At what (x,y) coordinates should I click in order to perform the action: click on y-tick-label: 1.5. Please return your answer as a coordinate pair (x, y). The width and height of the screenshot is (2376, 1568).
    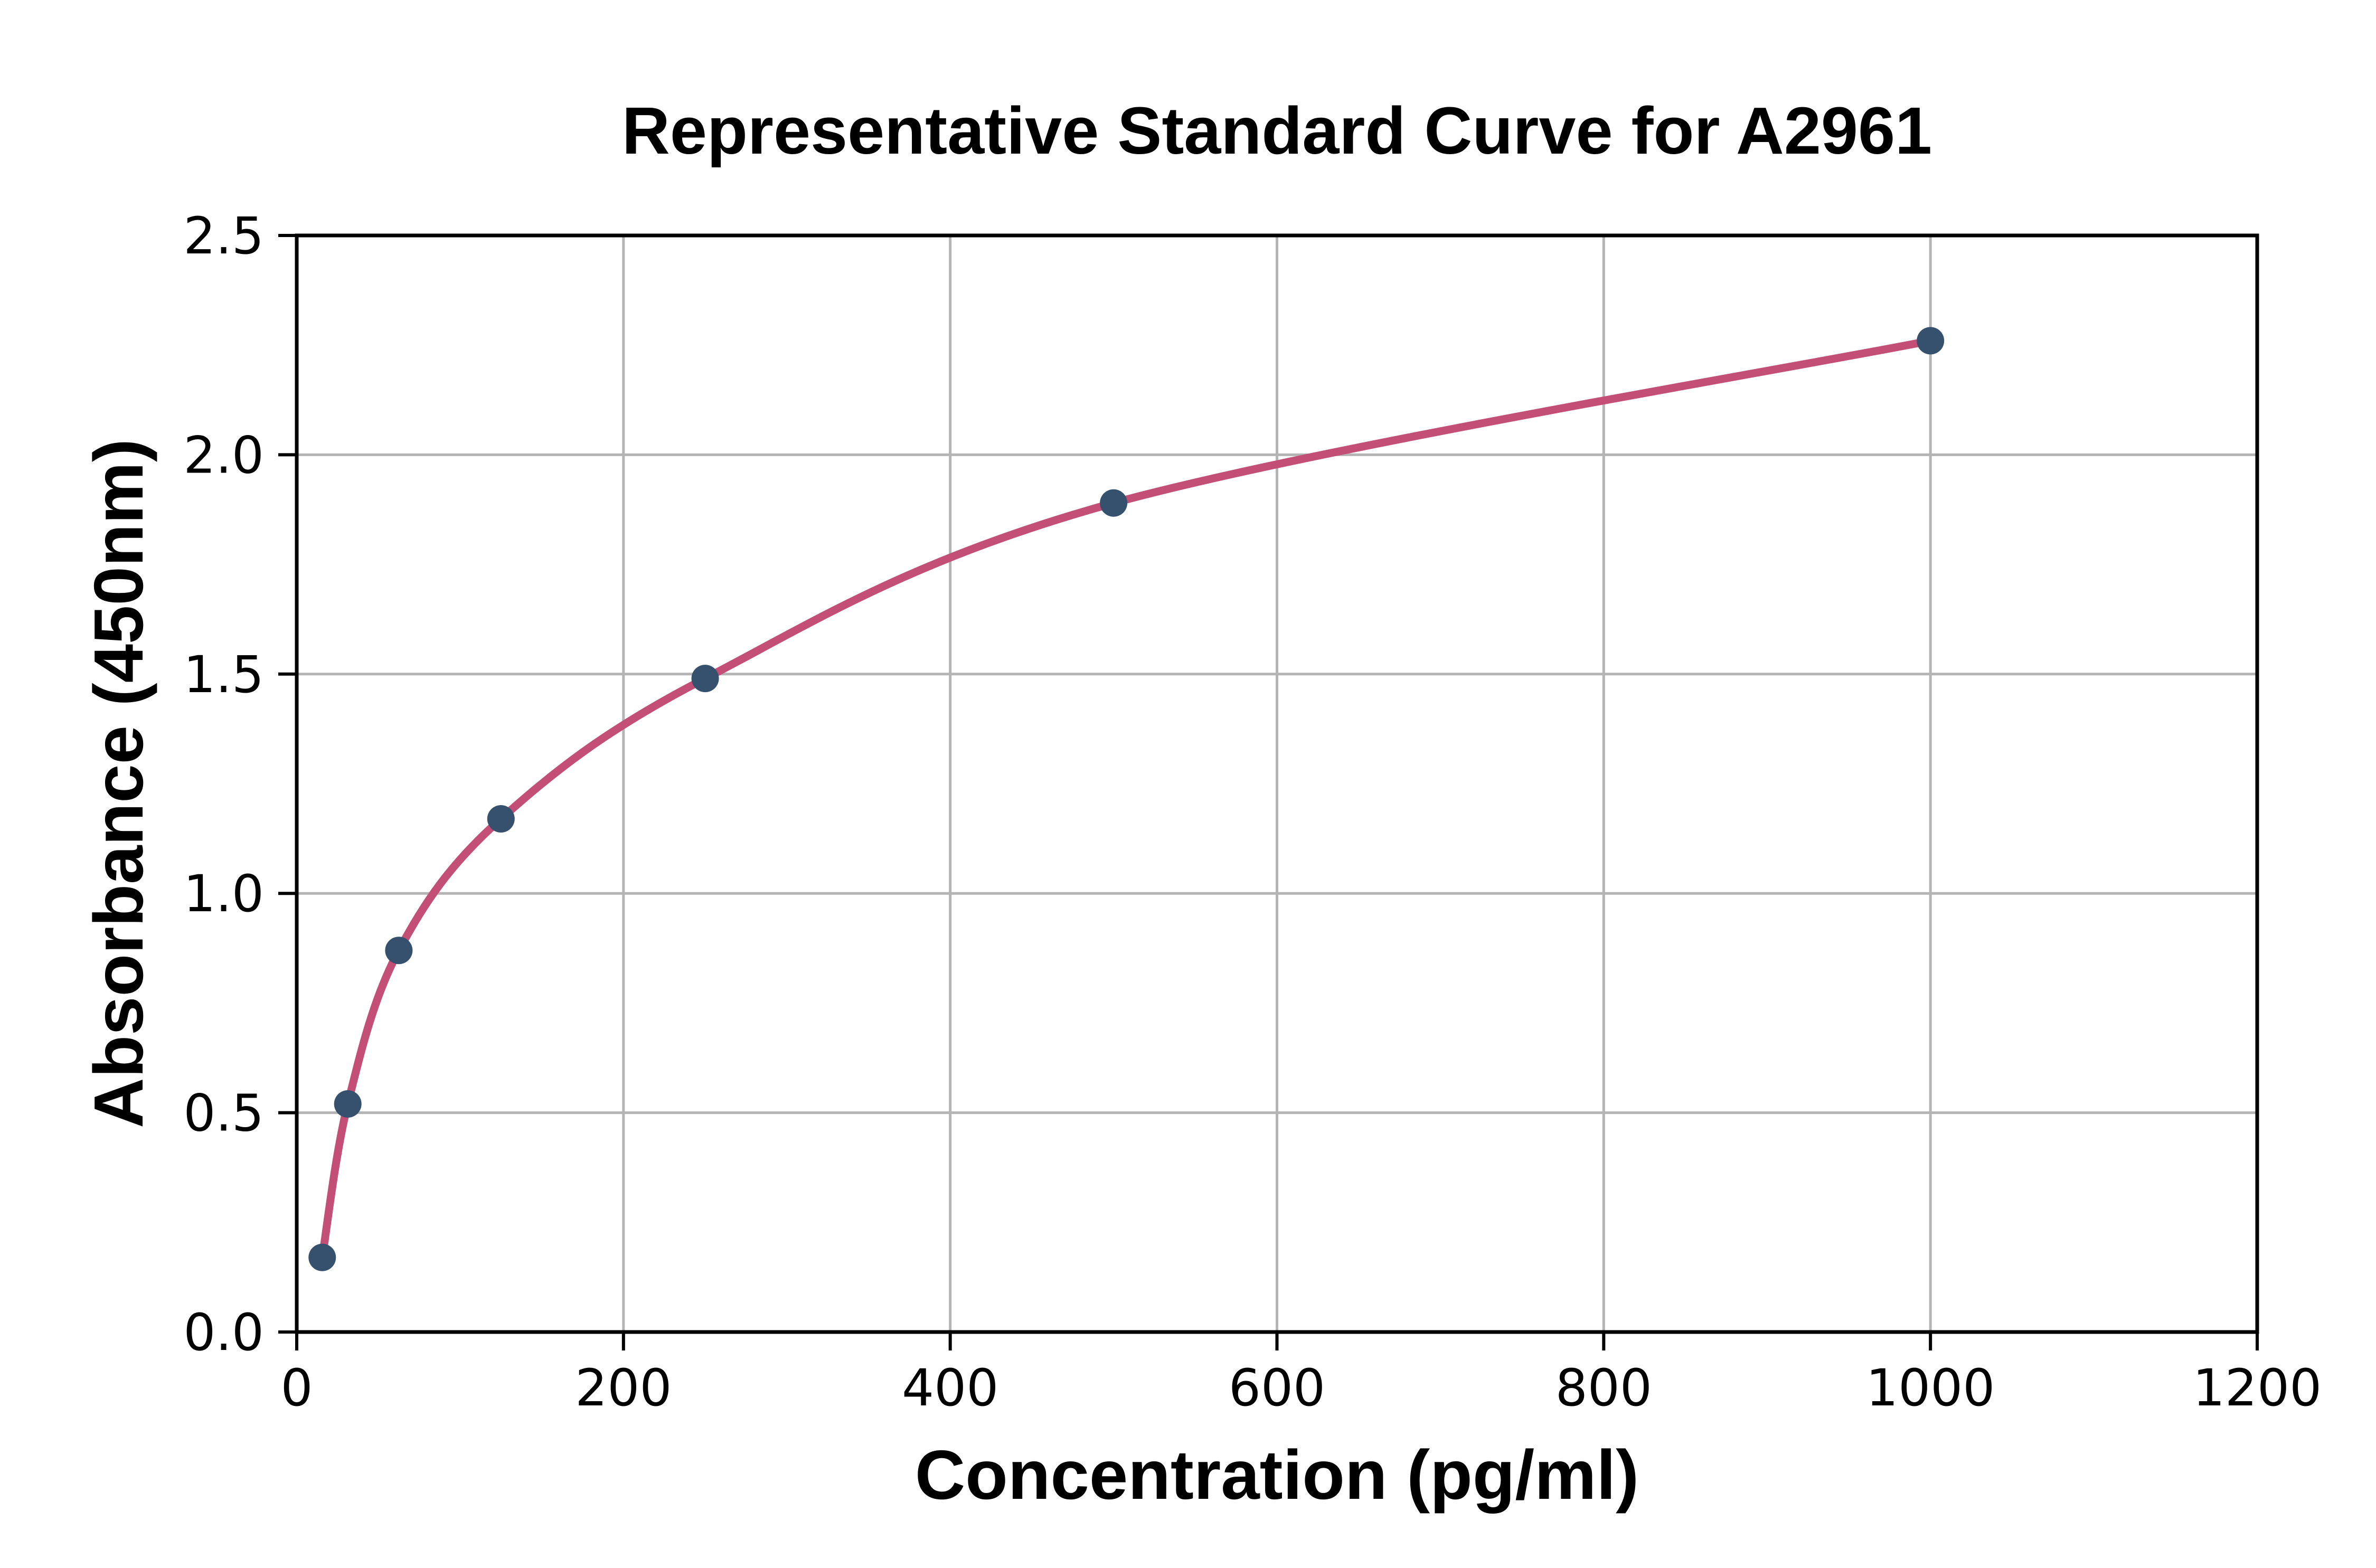
    Looking at the image, I should click on (224, 674).